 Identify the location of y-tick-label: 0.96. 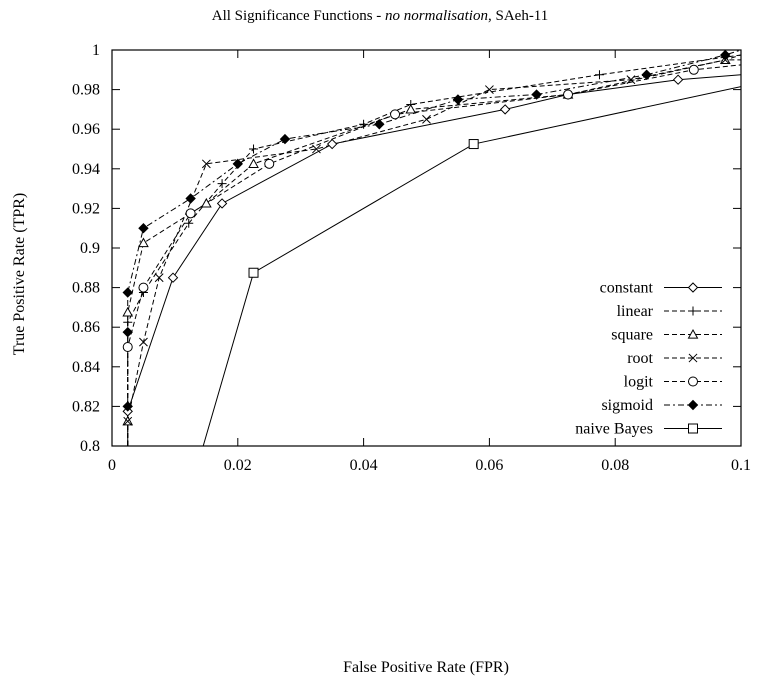
(86, 129).